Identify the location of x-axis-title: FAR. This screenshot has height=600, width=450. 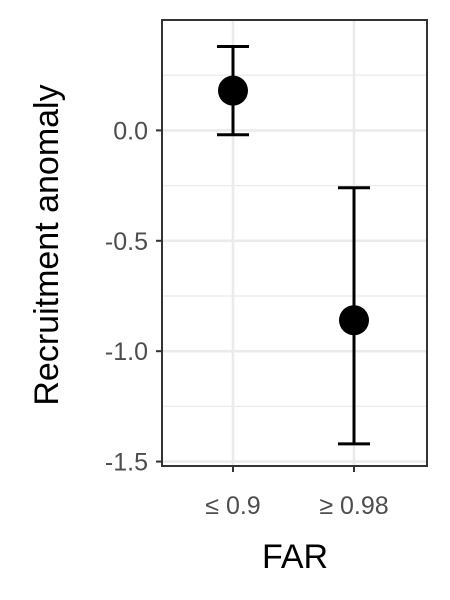
(295, 557).